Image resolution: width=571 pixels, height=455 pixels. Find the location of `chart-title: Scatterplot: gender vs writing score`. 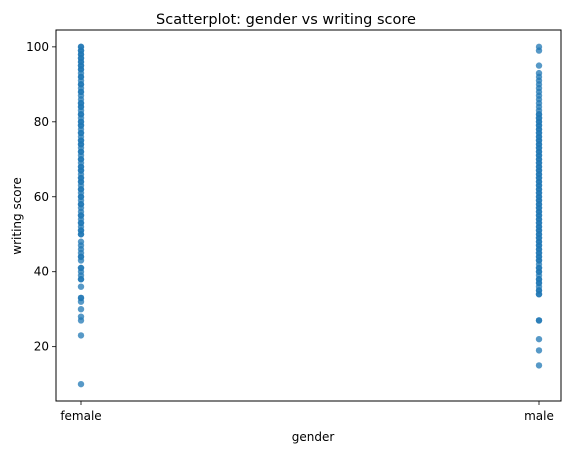

chart-title: Scatterplot: gender vs writing score is located at coordinates (286, 20).